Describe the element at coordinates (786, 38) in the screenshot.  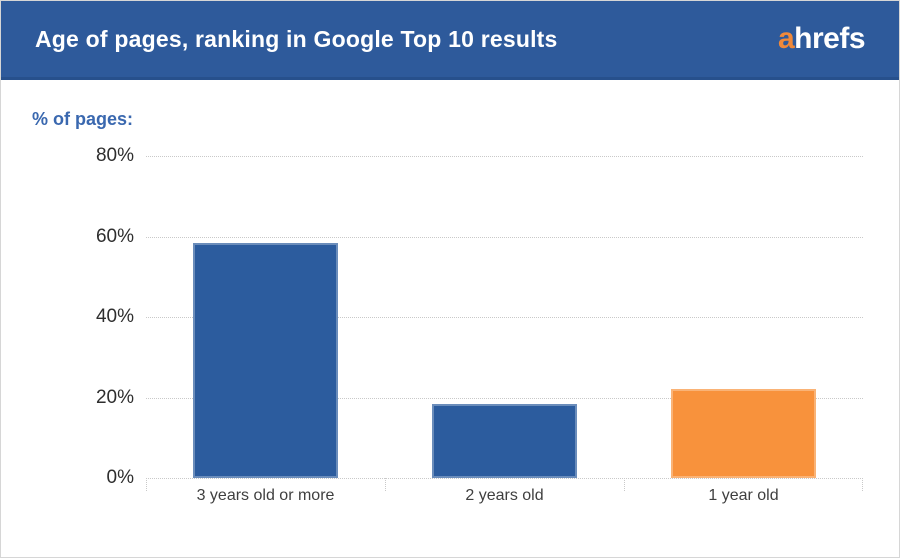
I see `ahrefs-logo-a: a` at that location.